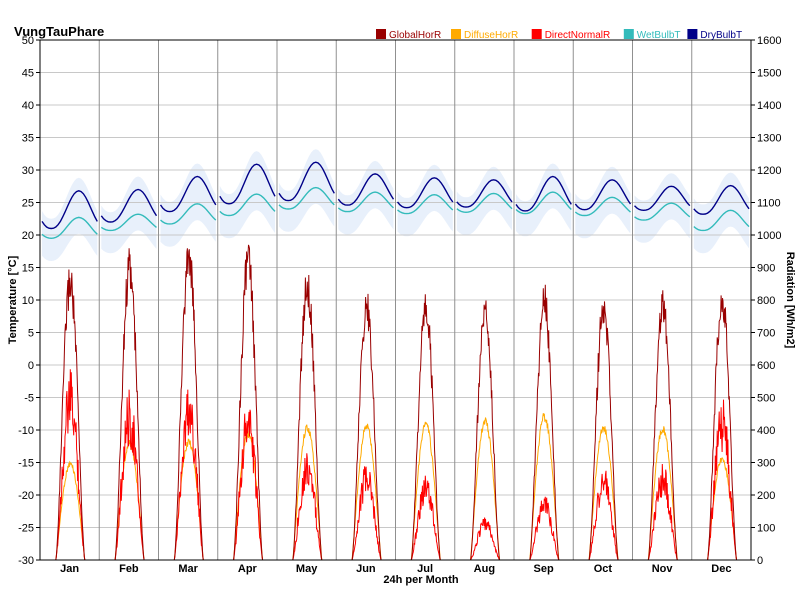  Describe the element at coordinates (766, 464) in the screenshot. I see `y-tick-label-right: 300` at that location.